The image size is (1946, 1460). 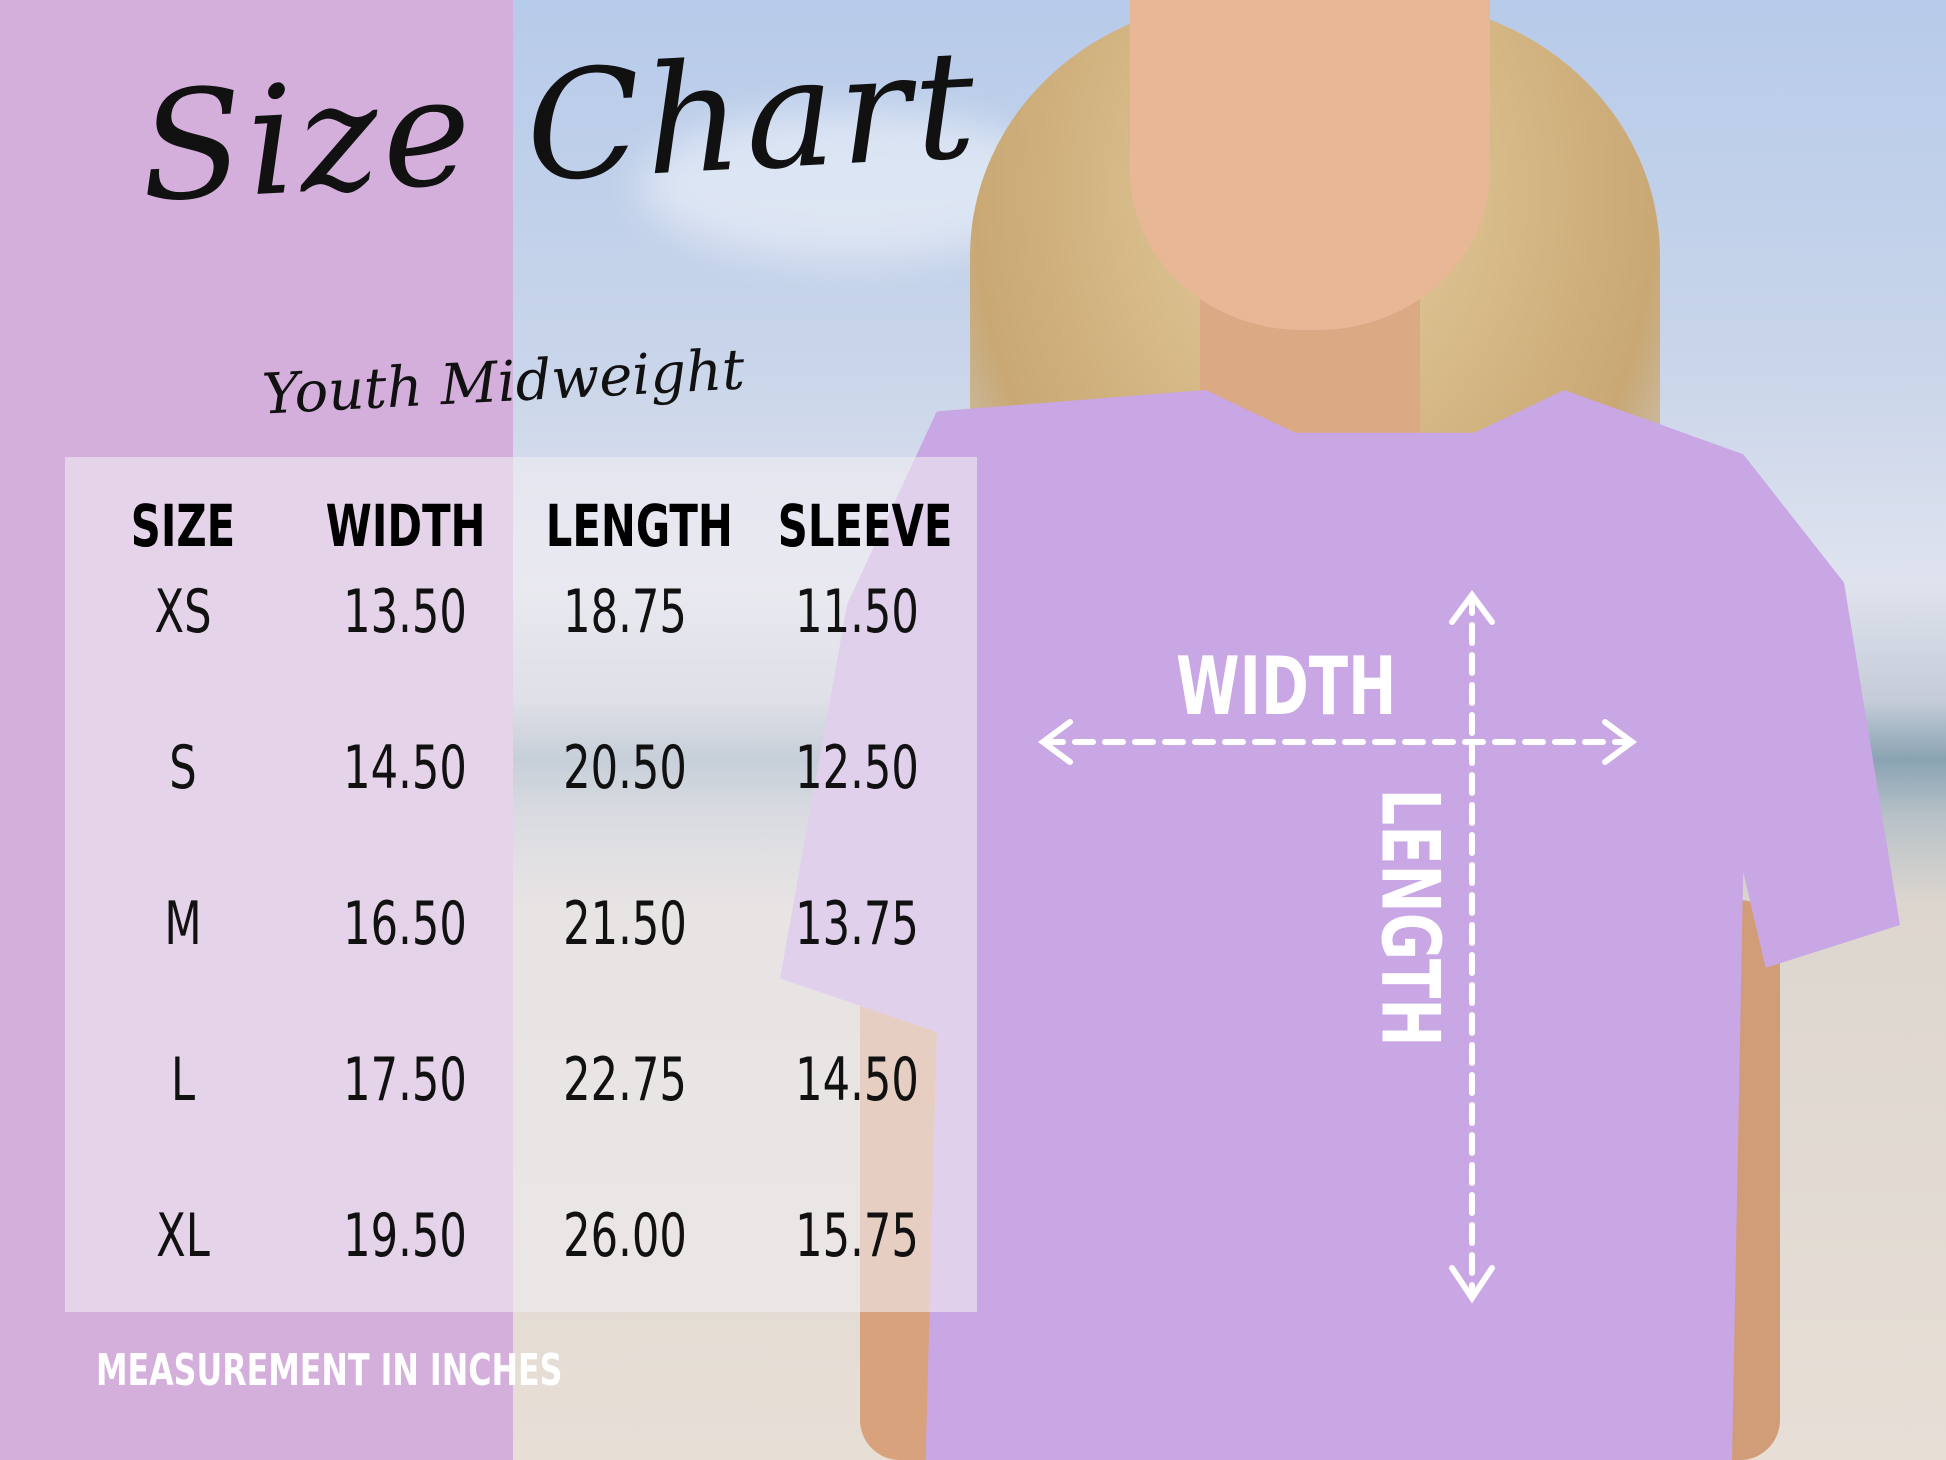 What do you see at coordinates (405, 1236) in the screenshot?
I see `table-cell-width: 19.50` at bounding box center [405, 1236].